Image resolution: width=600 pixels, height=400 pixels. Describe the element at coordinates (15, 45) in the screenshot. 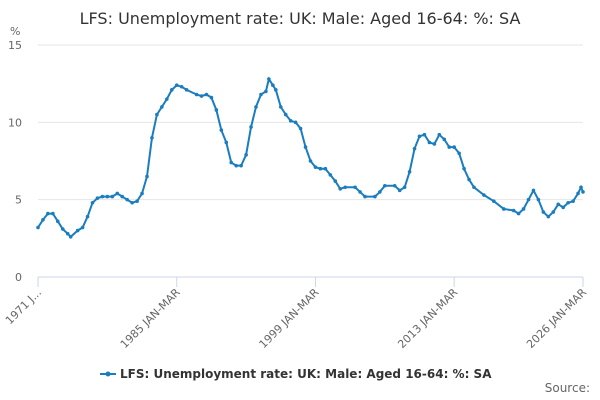

I see `y-tick-label: 15` at that location.